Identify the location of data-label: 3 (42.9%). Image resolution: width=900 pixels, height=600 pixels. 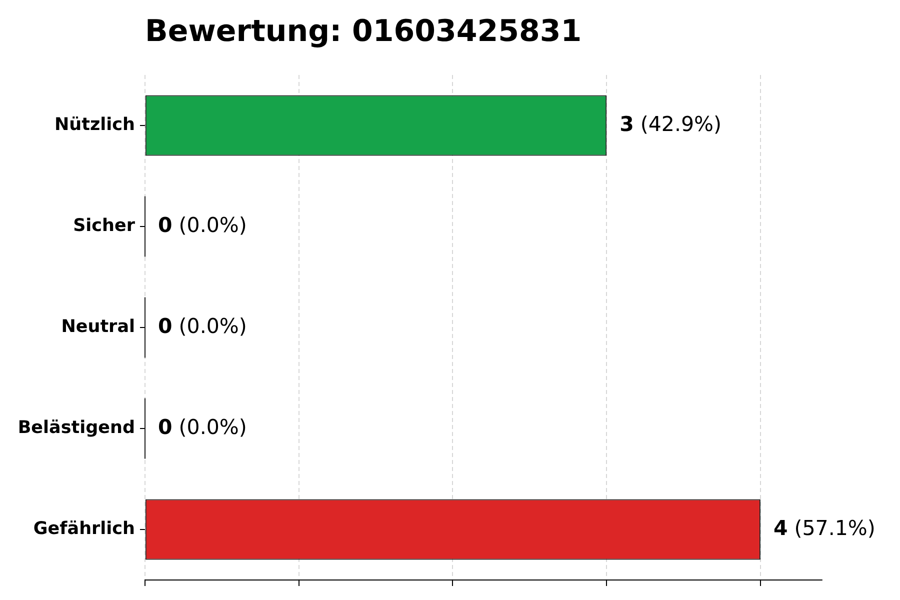
(671, 124).